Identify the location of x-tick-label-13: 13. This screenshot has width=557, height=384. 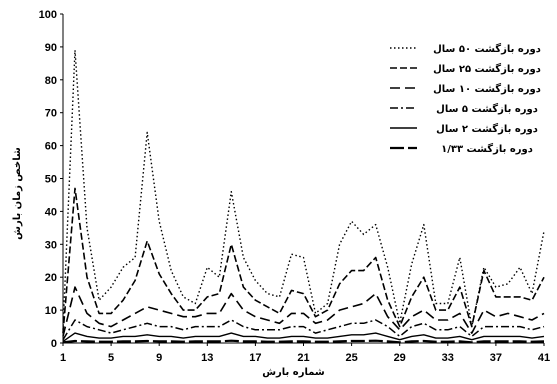
(207, 358).